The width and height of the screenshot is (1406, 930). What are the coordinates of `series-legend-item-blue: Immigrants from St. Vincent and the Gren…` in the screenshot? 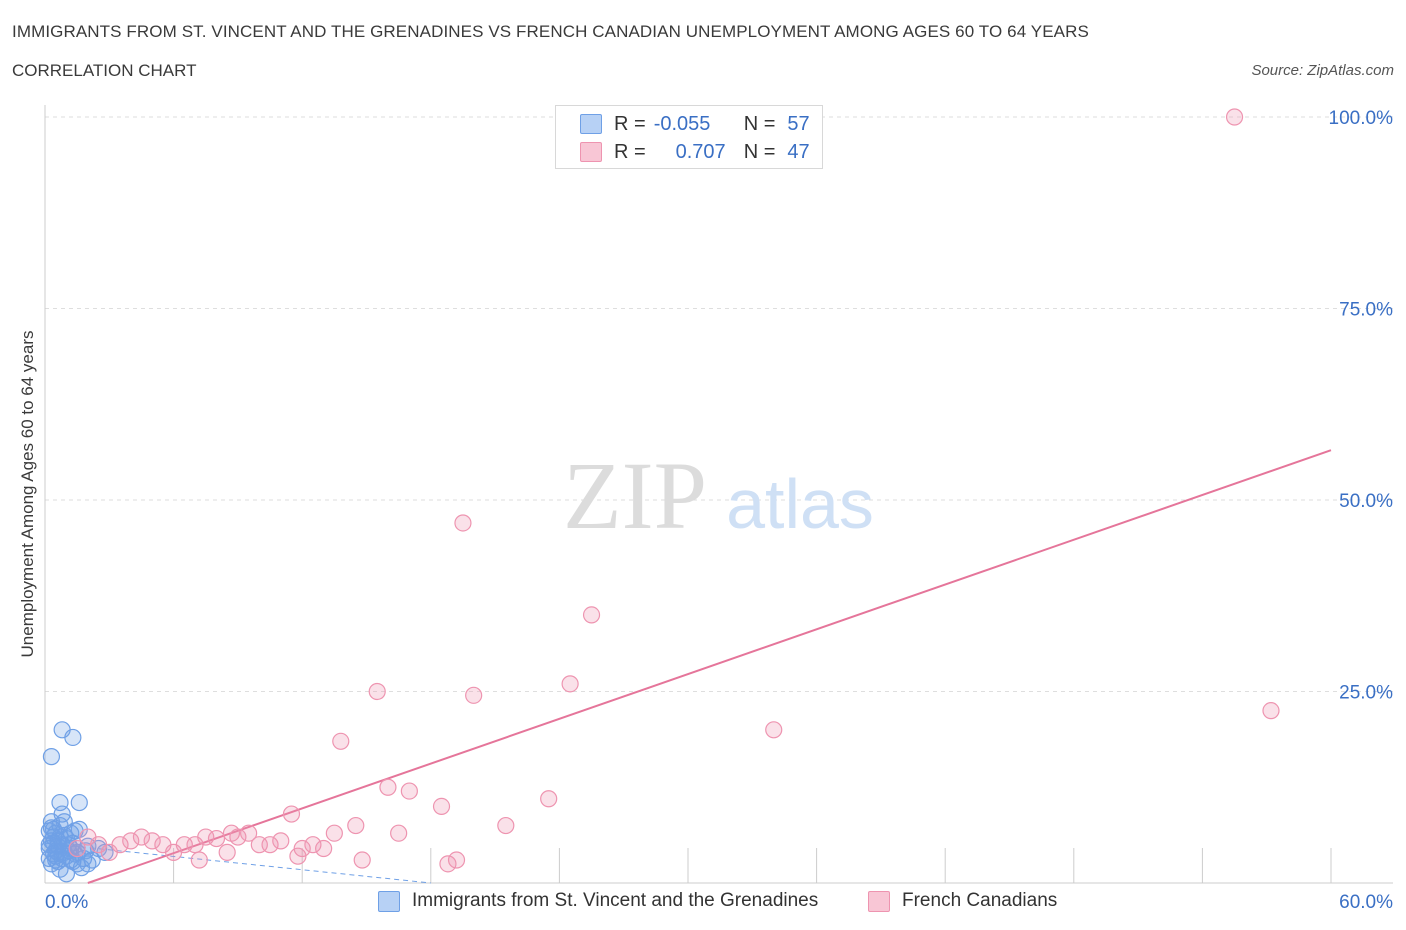 It's located at (598, 901).